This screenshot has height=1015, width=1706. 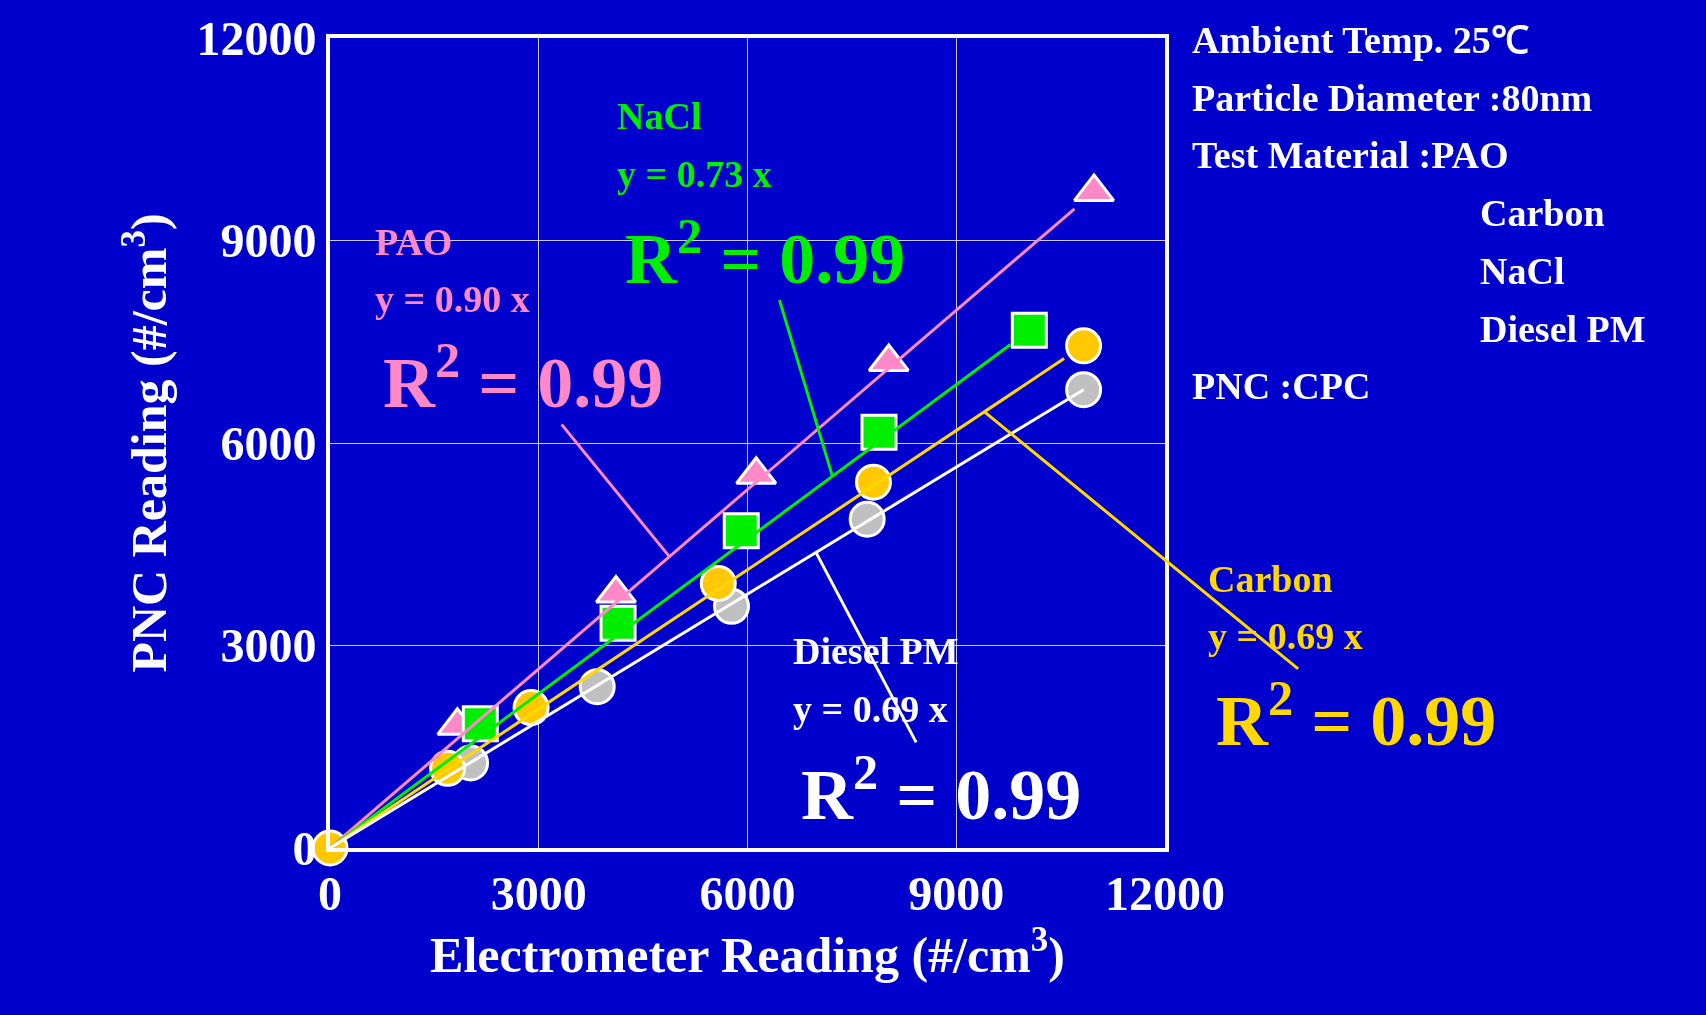 I want to click on text: Ambient Temp. 25℃, so click(x=1360, y=40).